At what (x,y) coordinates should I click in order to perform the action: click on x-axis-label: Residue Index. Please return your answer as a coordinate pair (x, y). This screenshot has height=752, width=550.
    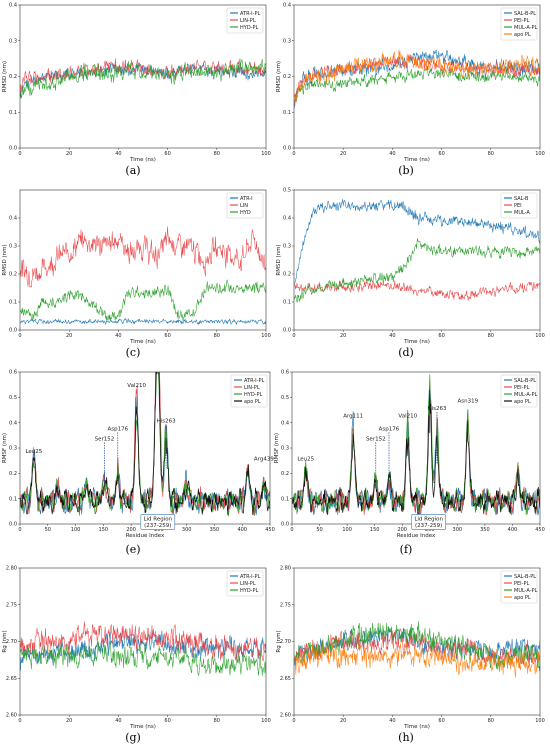
    Looking at the image, I should click on (145, 536).